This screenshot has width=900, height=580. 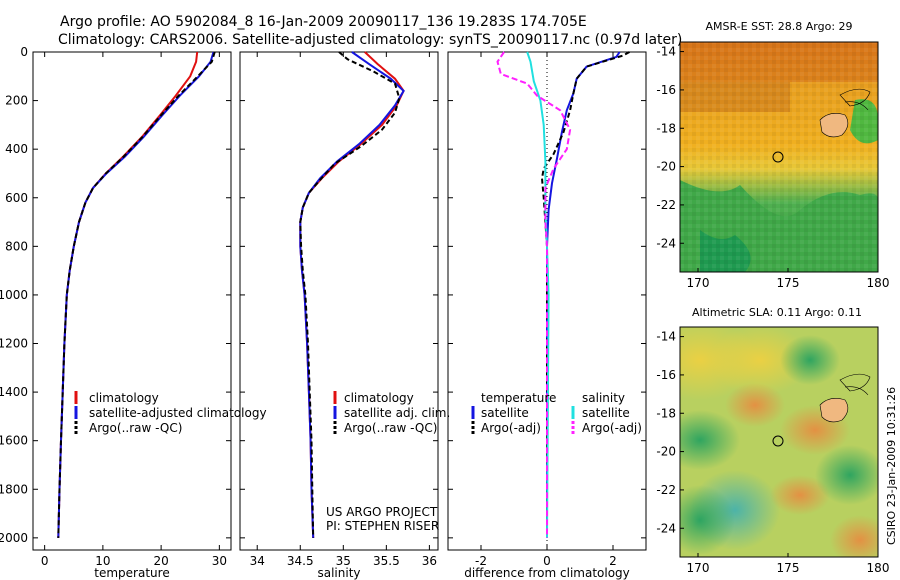 What do you see at coordinates (382, 512) in the screenshot?
I see `project-label: US ARGO PROJECT` at bounding box center [382, 512].